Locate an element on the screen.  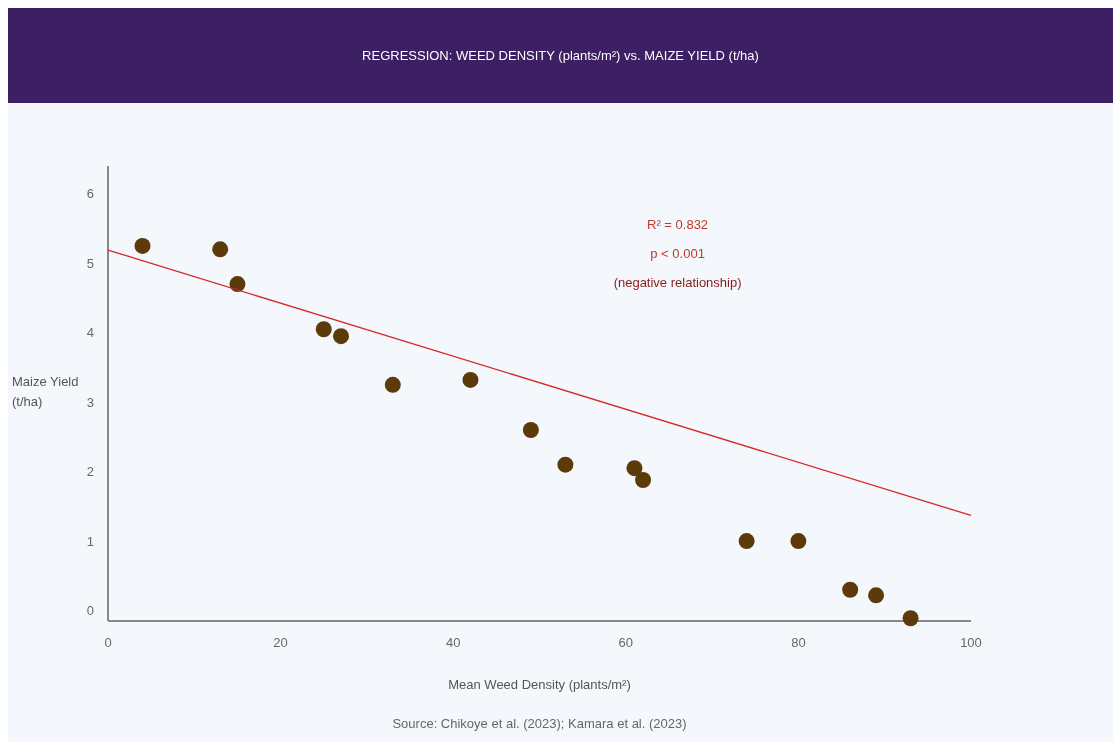
y-tick-label: 3 is located at coordinates (90, 402).